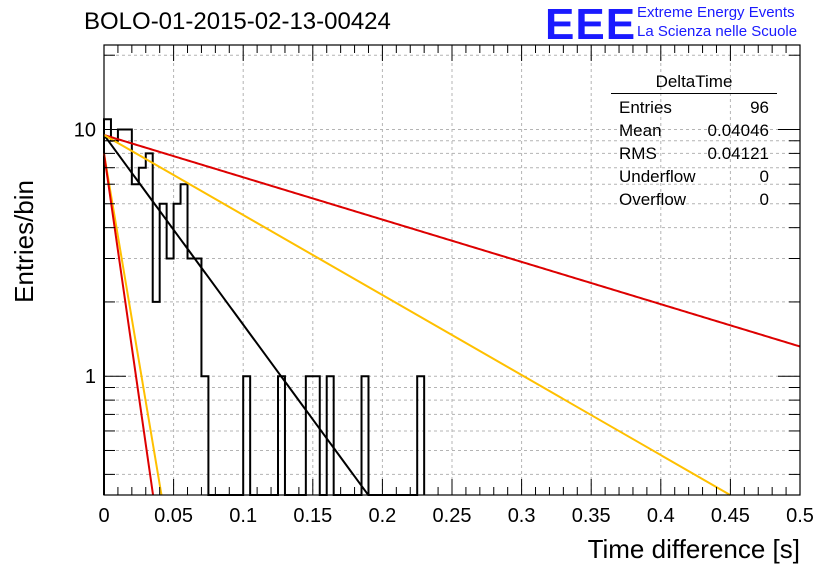  What do you see at coordinates (738, 153) in the screenshot?
I see `stats-value: 0.04121` at bounding box center [738, 153].